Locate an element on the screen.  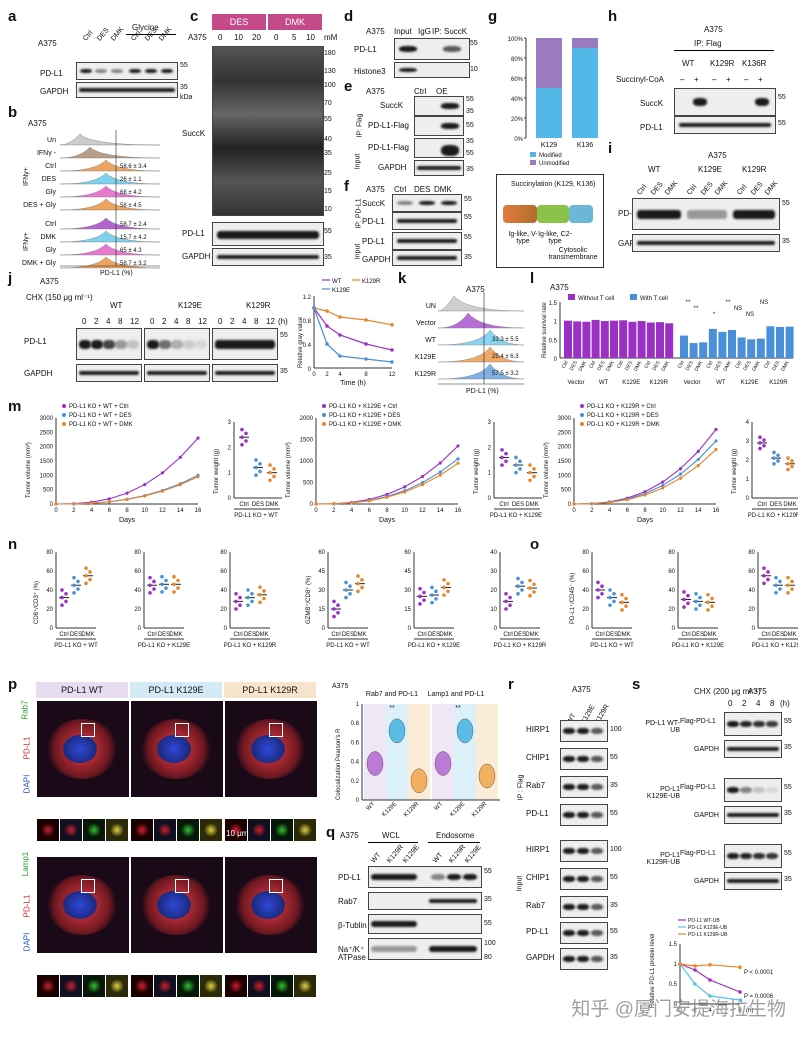
time-label: 0 is located at coordinates (152, 321).